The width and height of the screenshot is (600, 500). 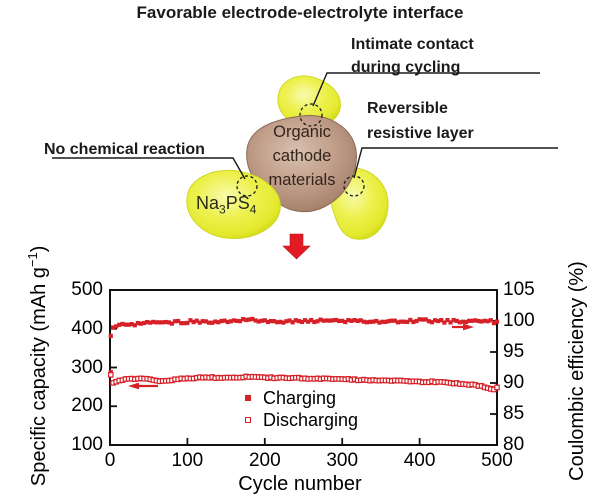 I want to click on y-right-tick-label: 80, so click(x=514, y=444).